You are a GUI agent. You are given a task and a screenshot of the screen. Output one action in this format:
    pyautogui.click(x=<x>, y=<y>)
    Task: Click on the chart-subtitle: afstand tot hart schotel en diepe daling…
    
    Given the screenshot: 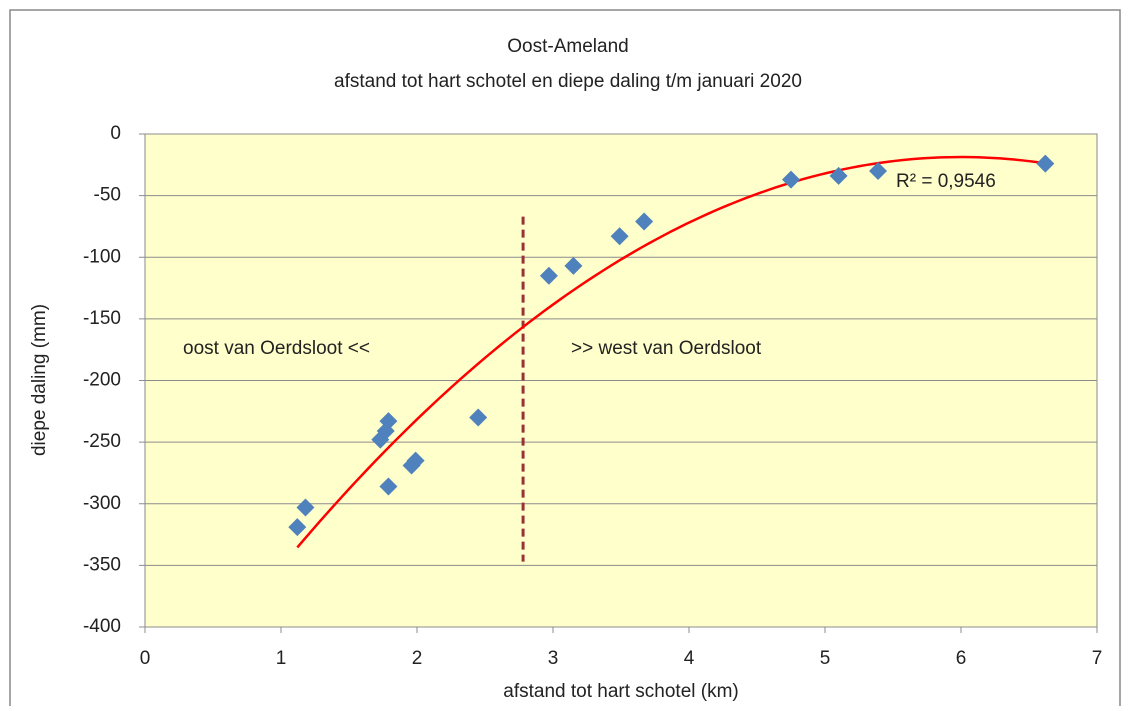 What is the action you would take?
    pyautogui.click(x=568, y=81)
    